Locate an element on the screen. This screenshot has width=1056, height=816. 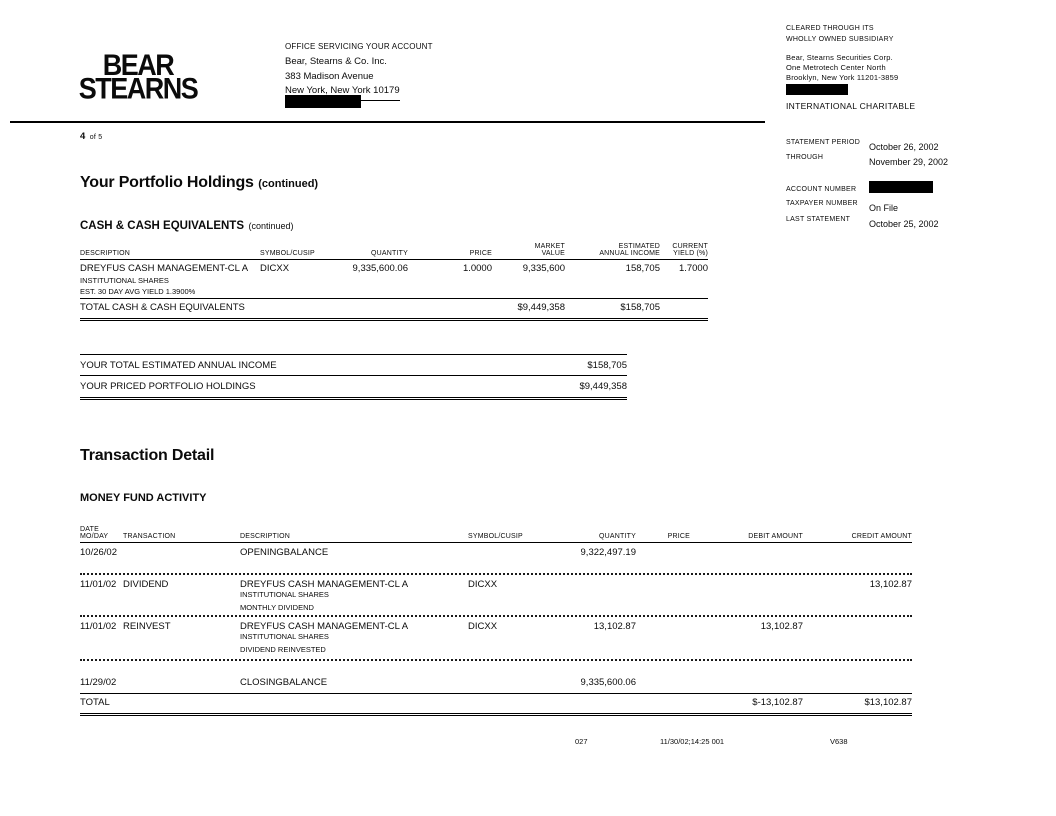
tx-total-label: TOTAL is located at coordinates (95, 702).